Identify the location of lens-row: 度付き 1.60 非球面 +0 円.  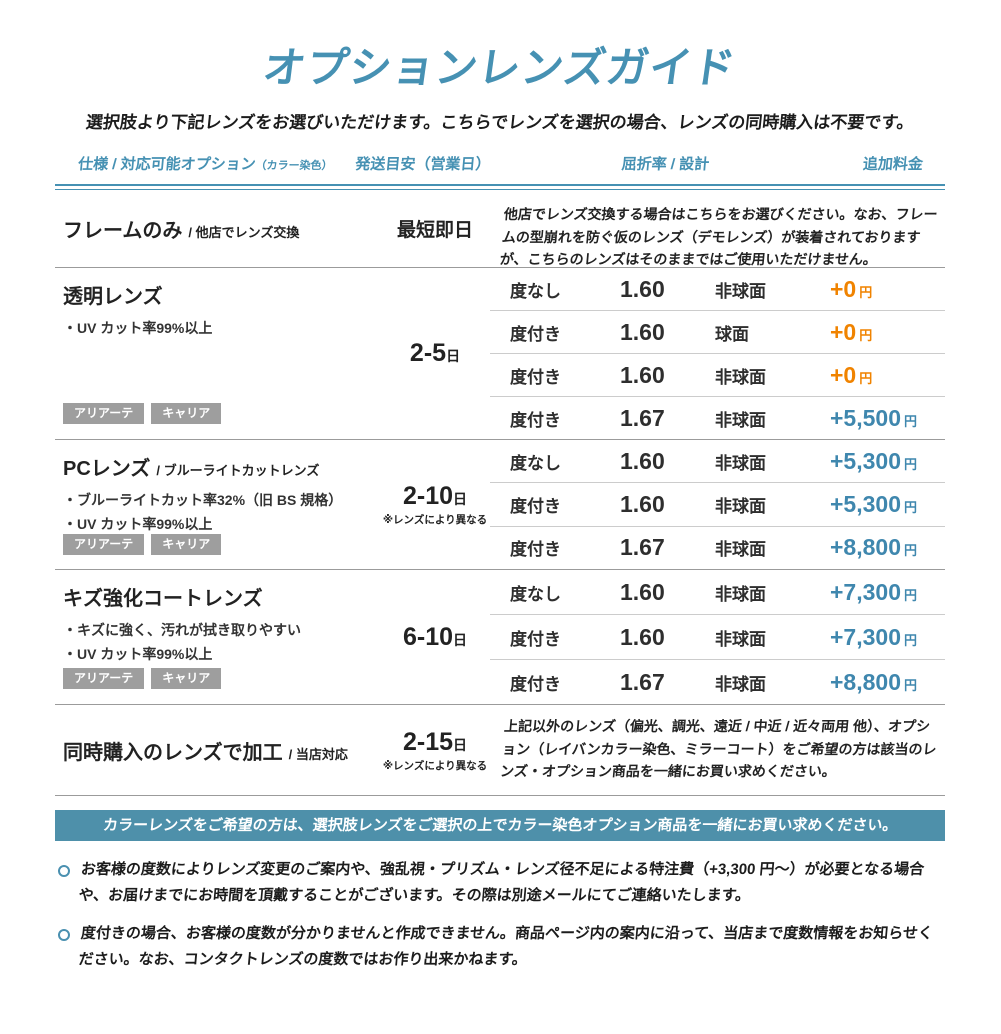
(717, 374).